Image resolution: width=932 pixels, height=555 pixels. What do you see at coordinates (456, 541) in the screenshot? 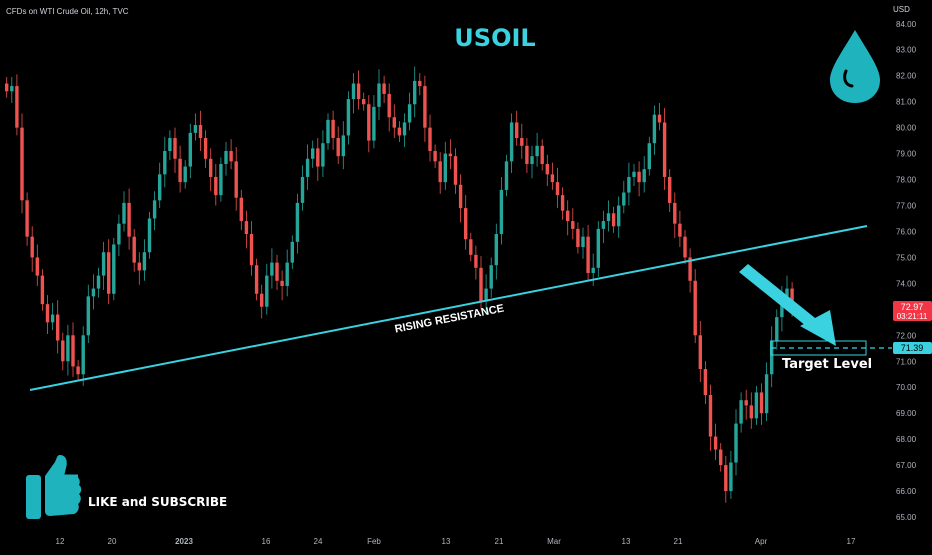
I see `time-axis: 12 20 2023 16 24 Feb 13 21 Mar 13 21 Apr 17` at bounding box center [456, 541].